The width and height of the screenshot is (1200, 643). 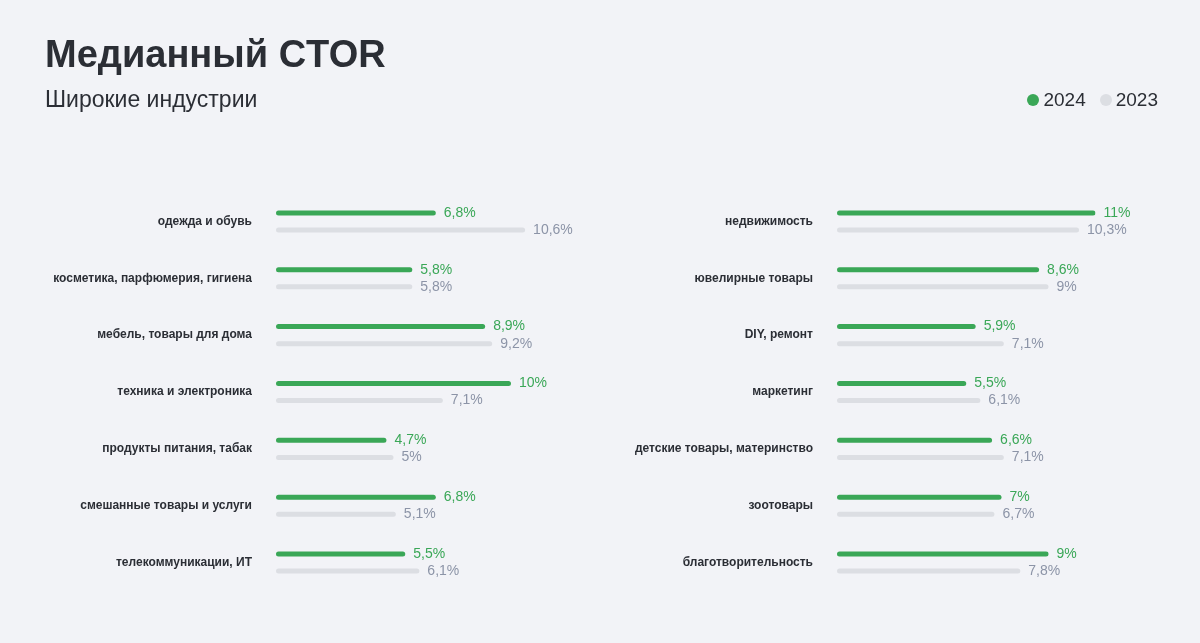 I want to click on chart-subtitle: Широкие индустрии, so click(x=151, y=99).